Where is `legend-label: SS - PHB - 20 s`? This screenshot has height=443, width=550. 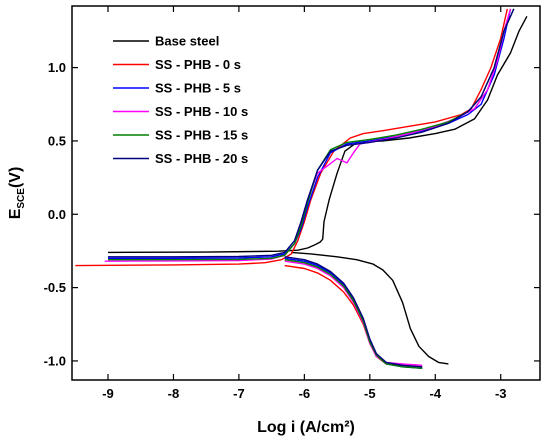
legend-label: SS - PHB - 20 s is located at coordinates (201, 158).